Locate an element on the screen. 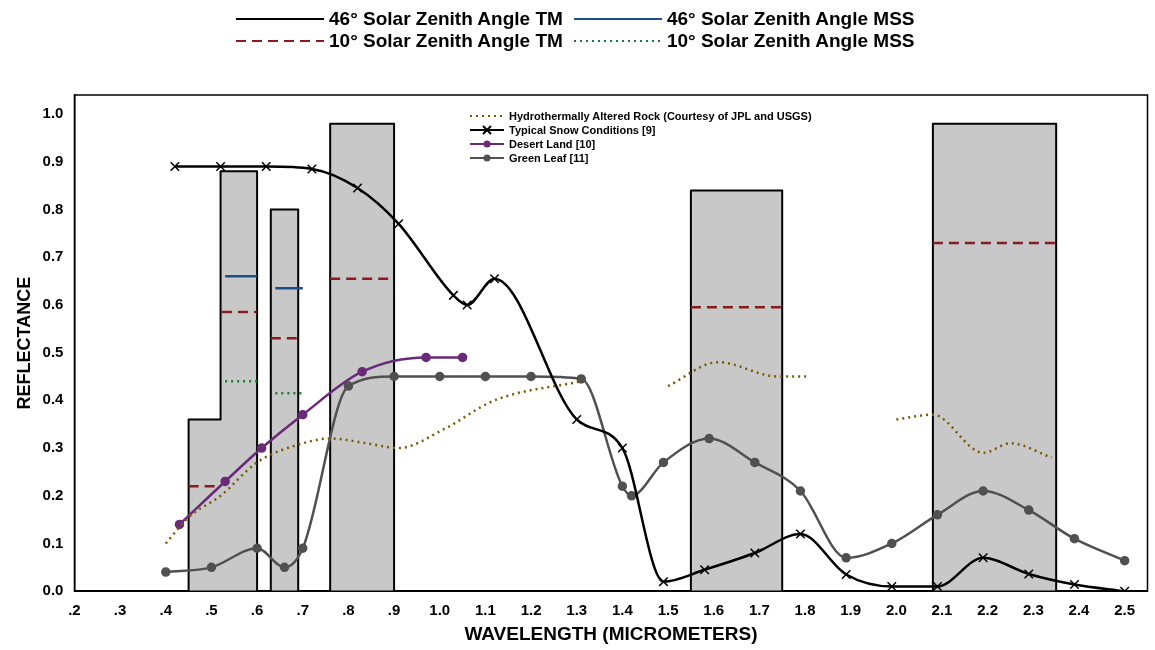 The width and height of the screenshot is (1155, 650). y-tick-label: 0.6 is located at coordinates (53, 304).